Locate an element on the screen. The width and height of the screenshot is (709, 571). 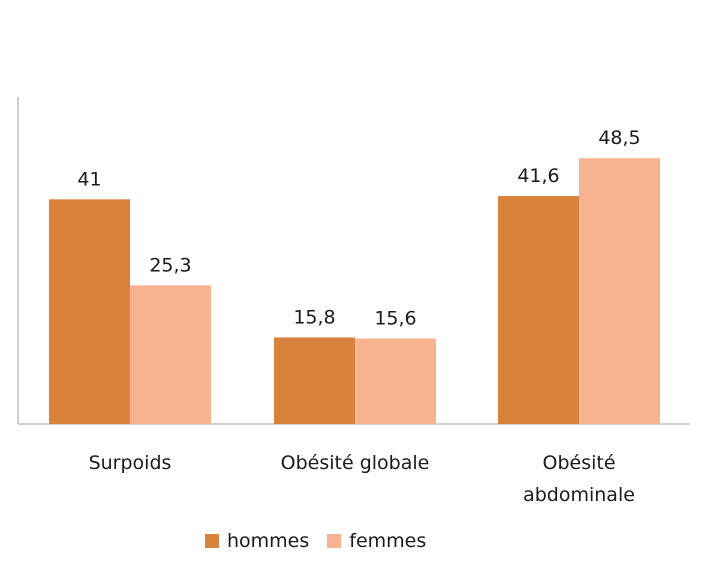
legend-swatch-hommes is located at coordinates (212, 541).